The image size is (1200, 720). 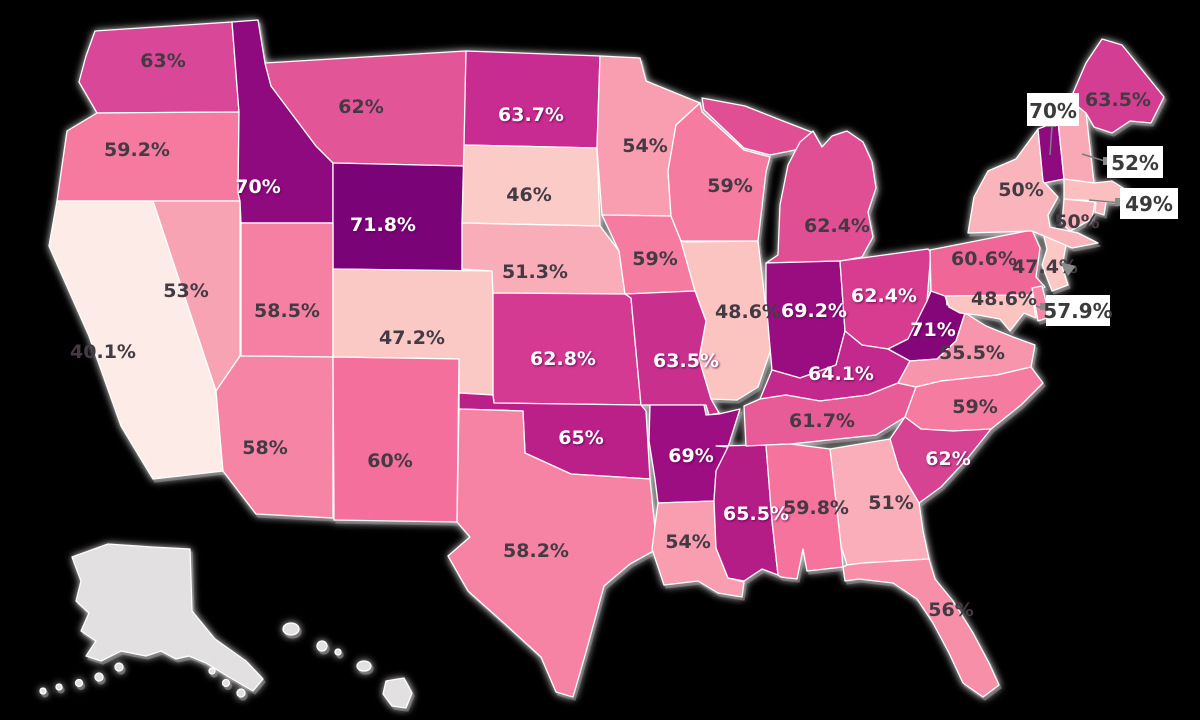 What do you see at coordinates (257, 187) in the screenshot?
I see `state-value-label: 70%` at bounding box center [257, 187].